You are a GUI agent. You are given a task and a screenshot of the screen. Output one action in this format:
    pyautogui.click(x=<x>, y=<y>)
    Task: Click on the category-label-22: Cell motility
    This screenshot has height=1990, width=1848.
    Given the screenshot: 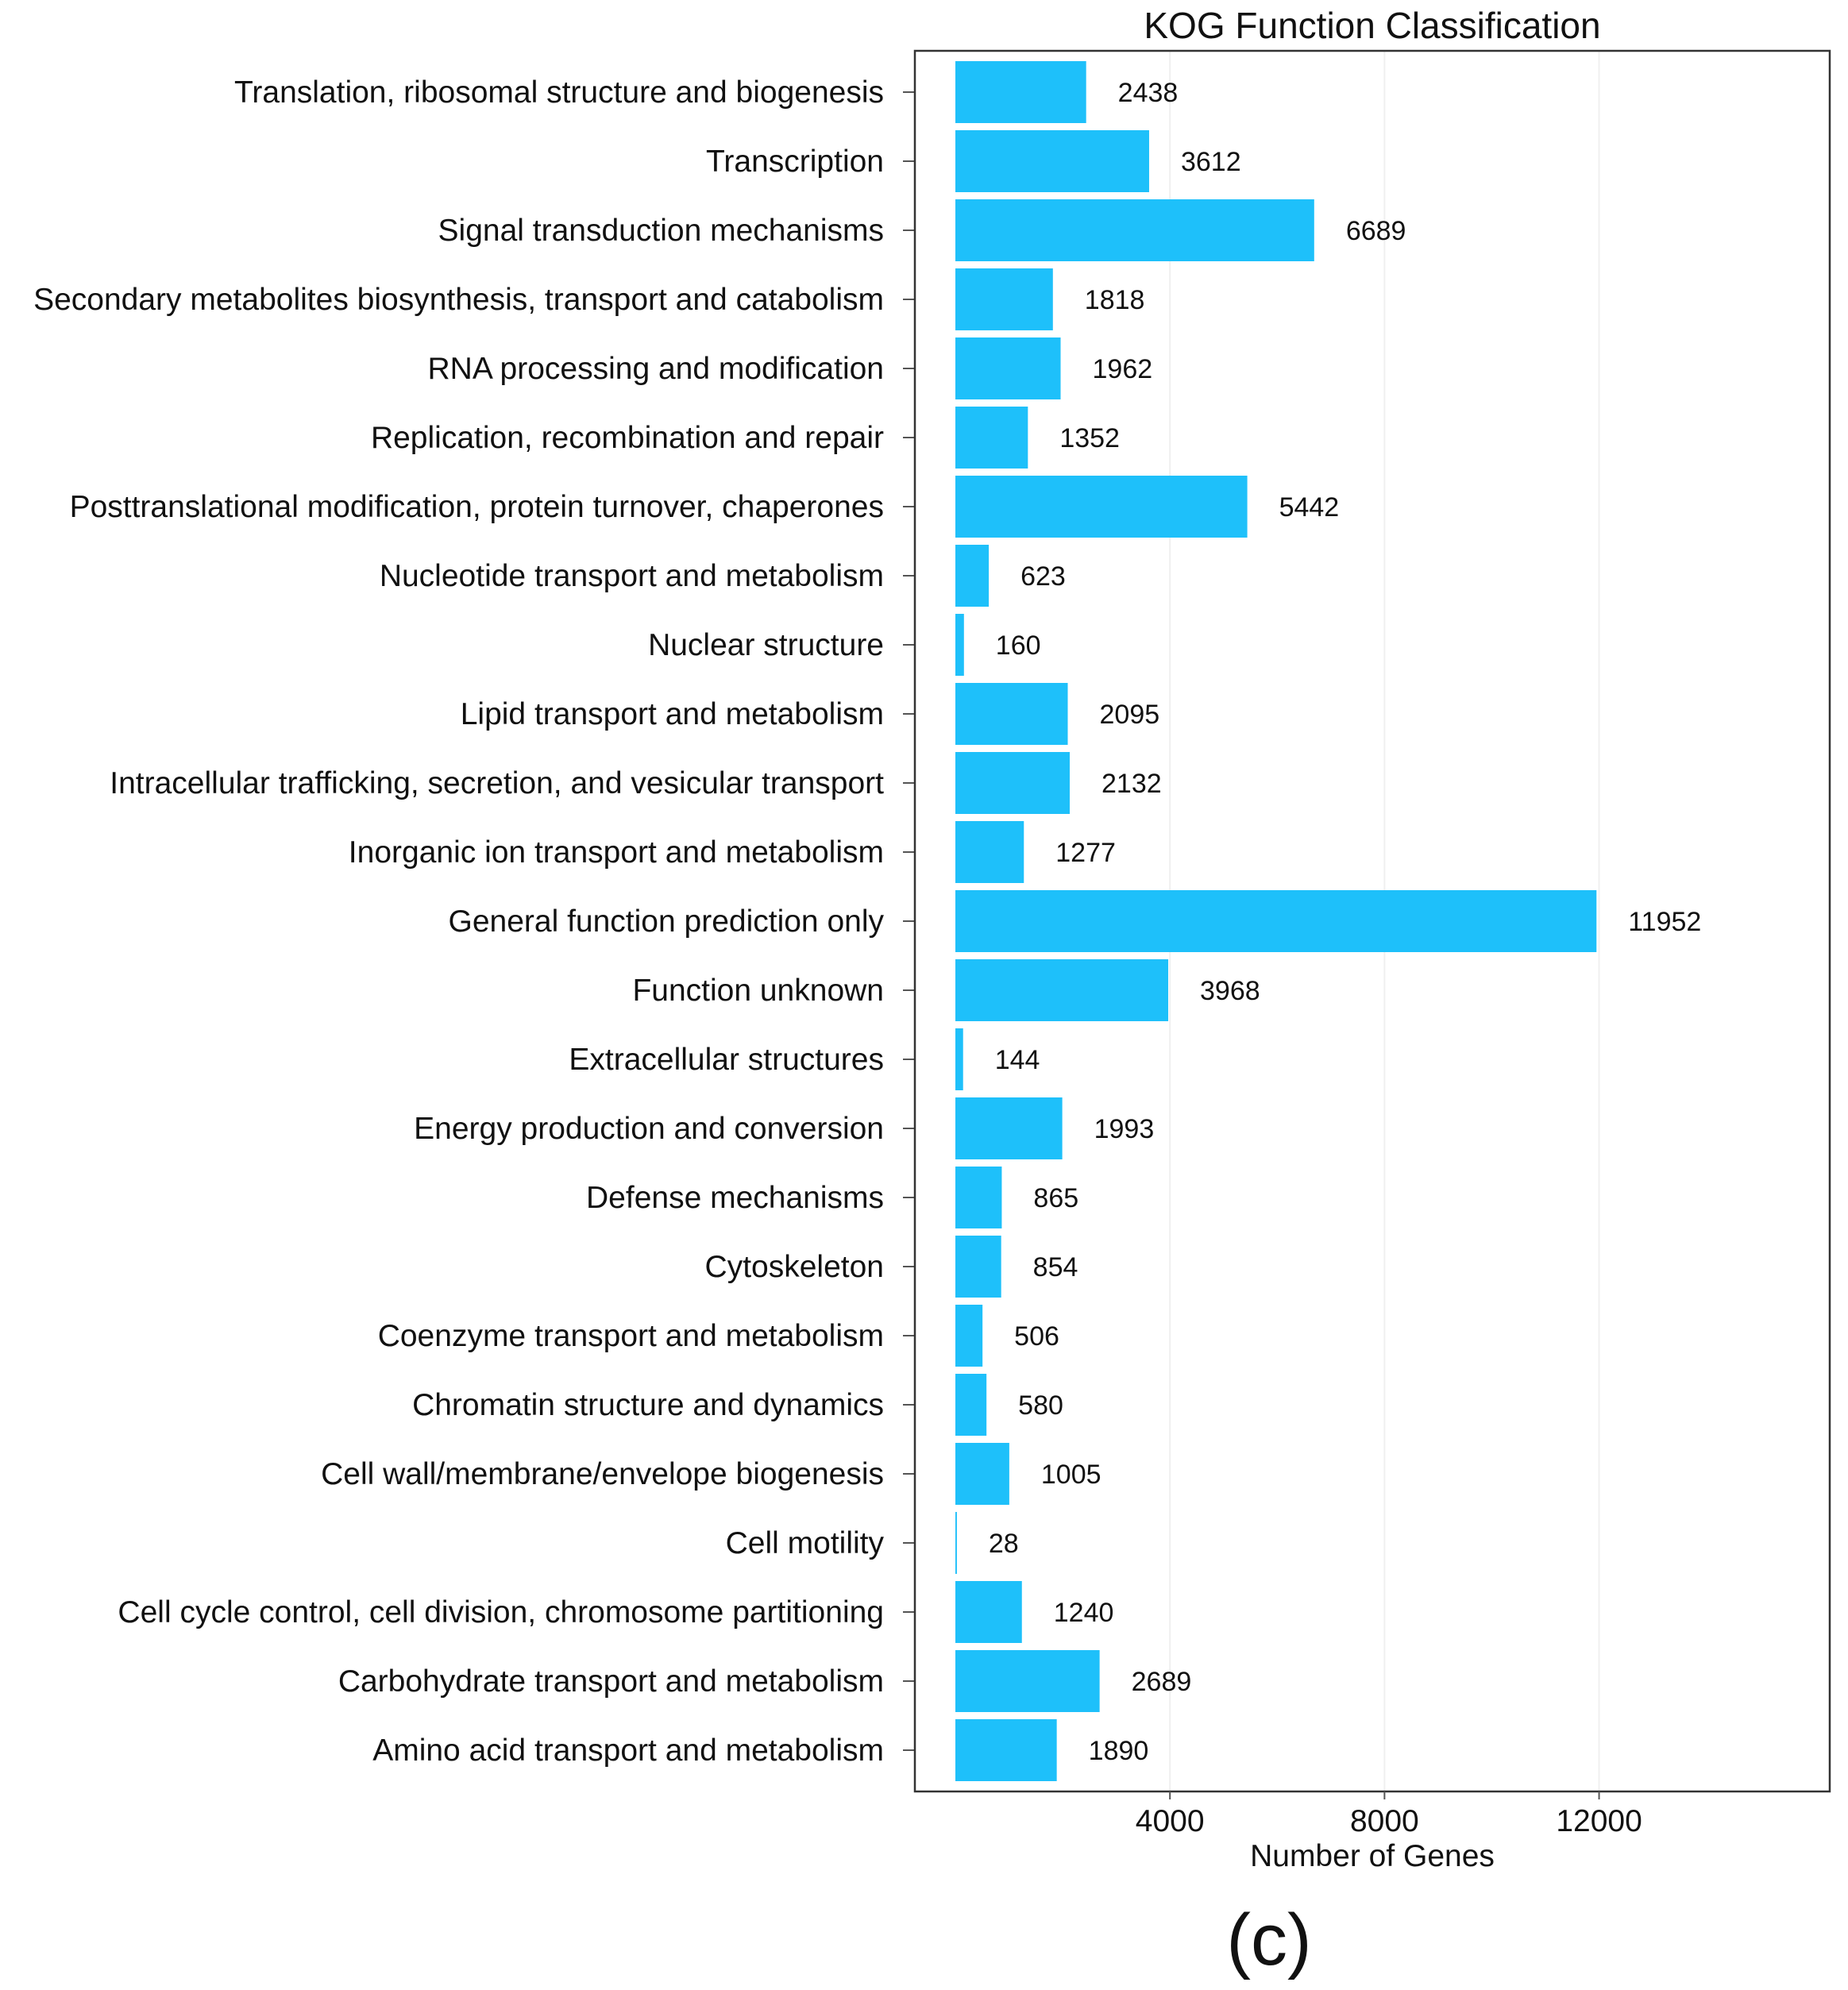 What is the action you would take?
    pyautogui.click(x=805, y=1543)
    